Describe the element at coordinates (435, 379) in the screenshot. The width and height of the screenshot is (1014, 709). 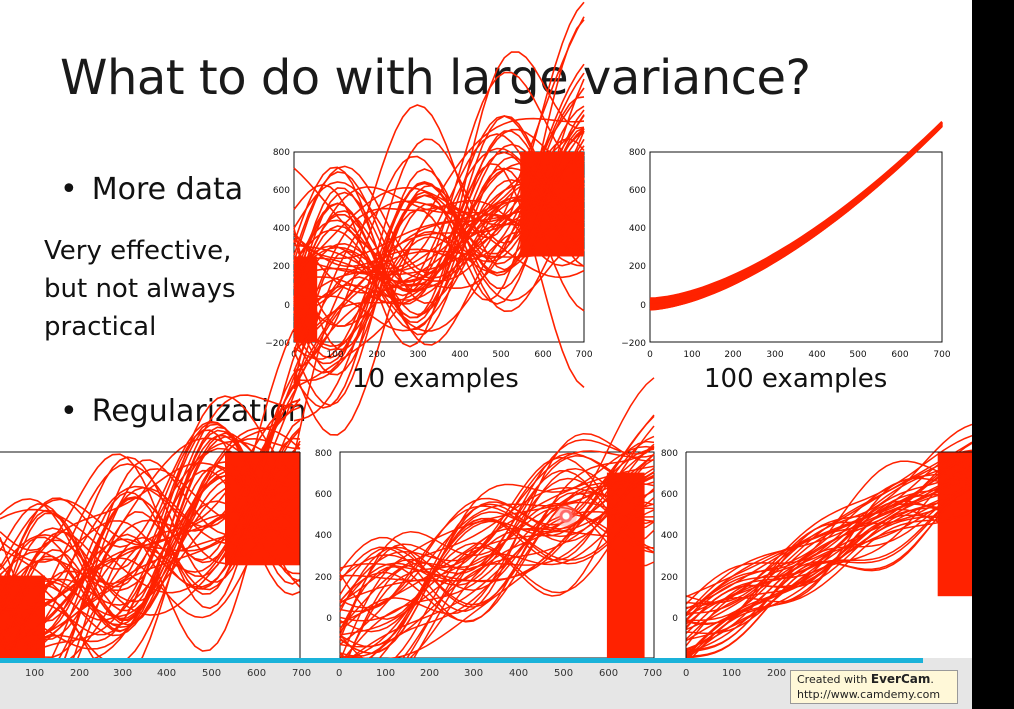
I see `caption-10-examples: 10 examples` at that location.